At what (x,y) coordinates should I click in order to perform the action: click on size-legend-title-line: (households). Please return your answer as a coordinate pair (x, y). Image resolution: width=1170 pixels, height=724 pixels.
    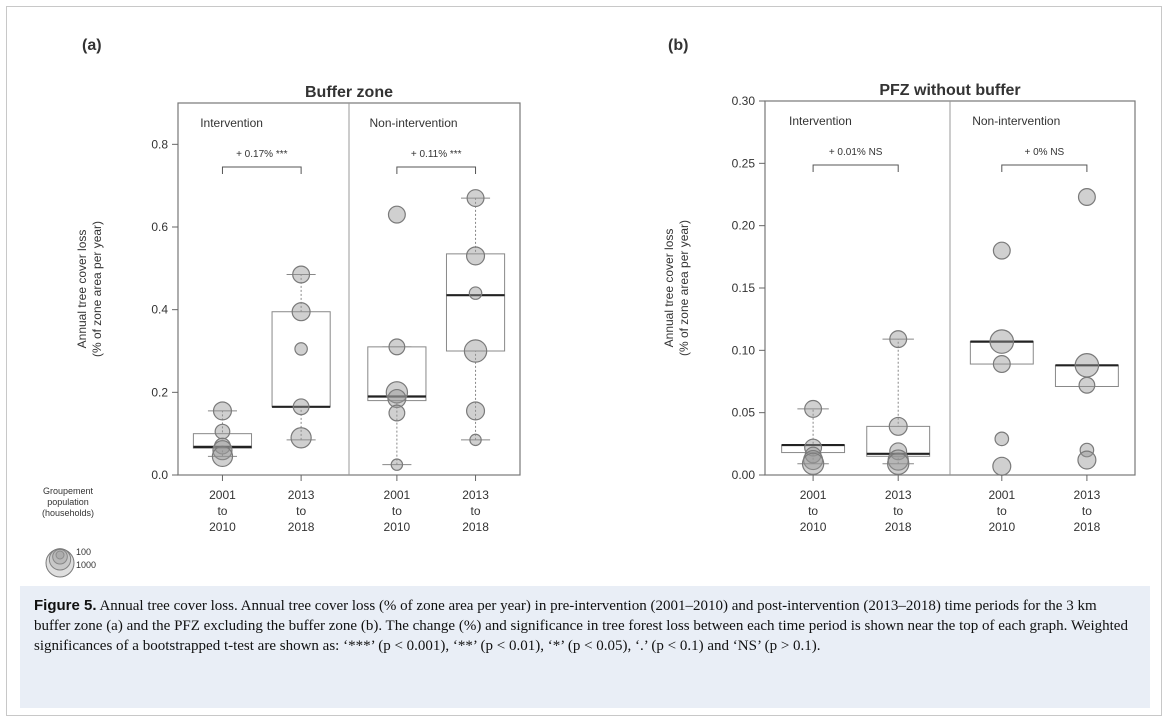
    Looking at the image, I should click on (68, 513).